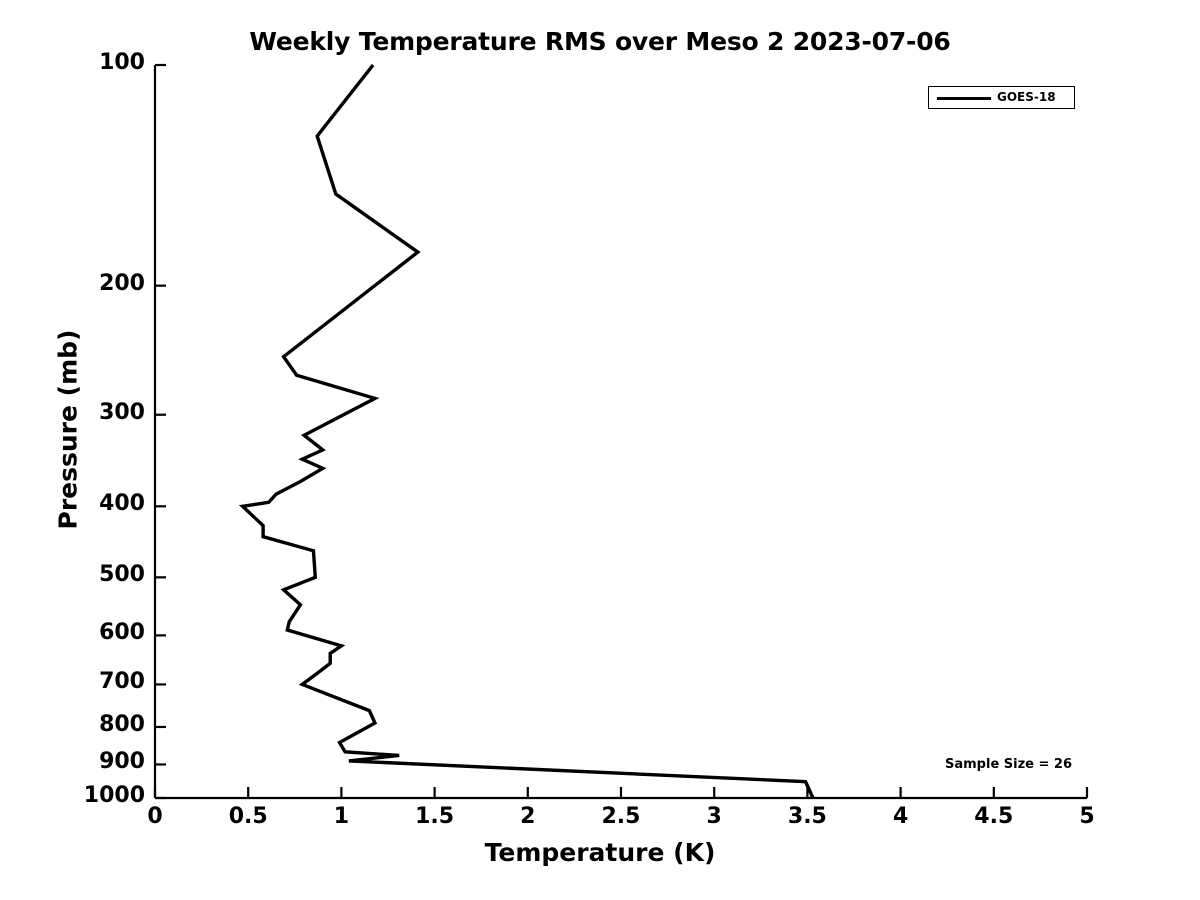 This screenshot has height=900, width=1200. I want to click on x-tick-label: 3.5, so click(807, 816).